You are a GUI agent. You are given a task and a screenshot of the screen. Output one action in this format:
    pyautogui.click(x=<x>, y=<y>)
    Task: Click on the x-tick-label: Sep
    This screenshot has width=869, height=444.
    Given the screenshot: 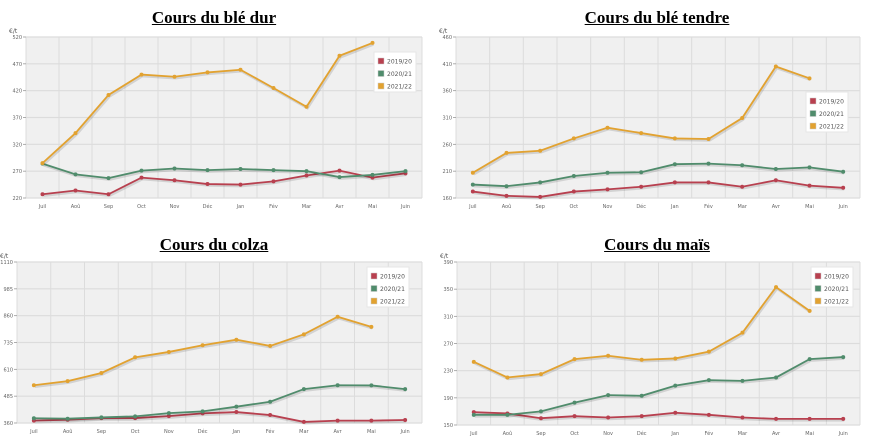 What is the action you would take?
    pyautogui.click(x=101, y=432)
    